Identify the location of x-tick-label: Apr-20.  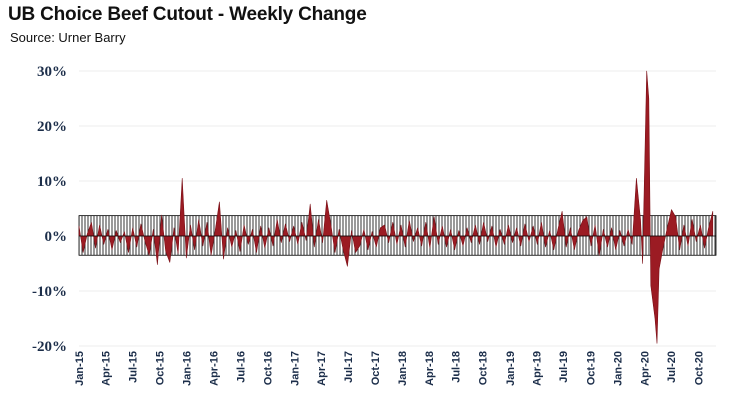
(645, 368).